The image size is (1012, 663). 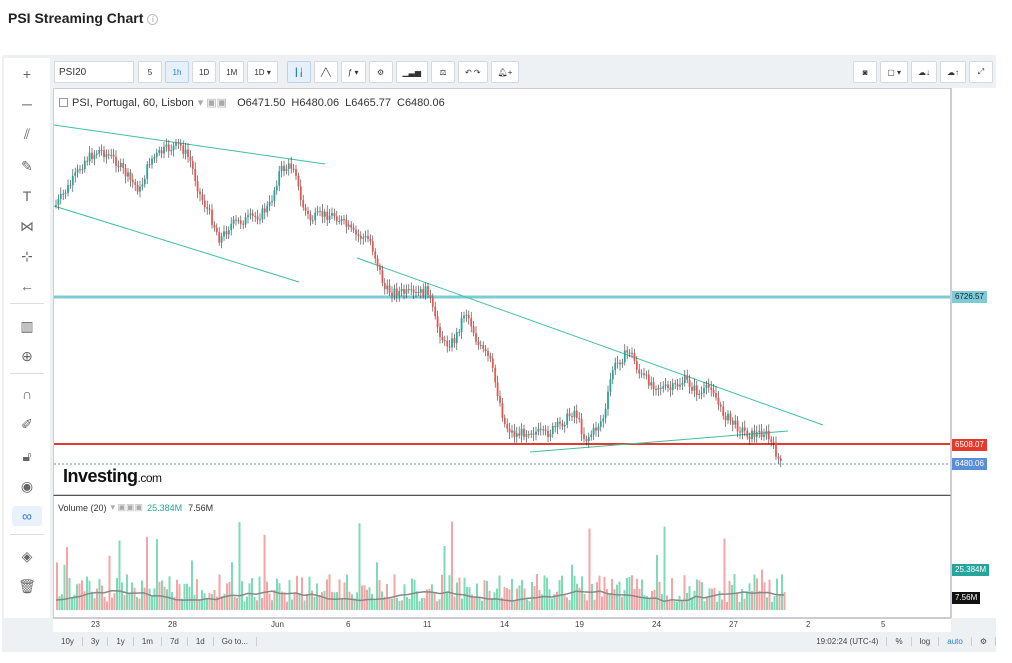 What do you see at coordinates (27, 355) in the screenshot?
I see `zoom-icon: ⊕` at bounding box center [27, 355].